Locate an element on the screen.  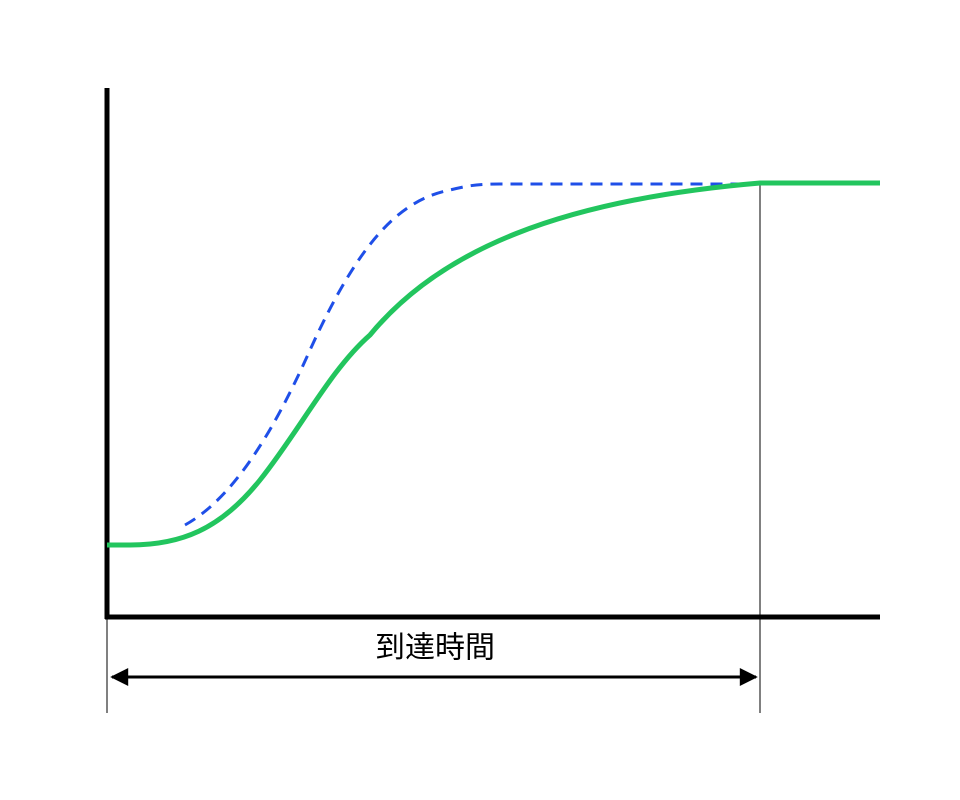
duration-label: 到達時間 is located at coordinates (435, 648).